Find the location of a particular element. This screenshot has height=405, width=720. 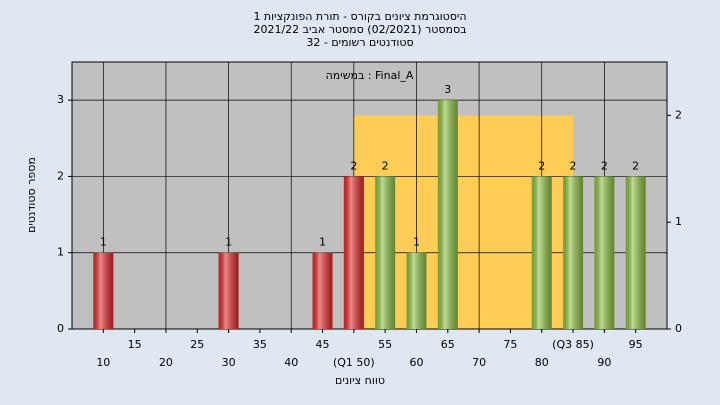

y-axis-label: מספר סטודנטים is located at coordinates (31, 195).